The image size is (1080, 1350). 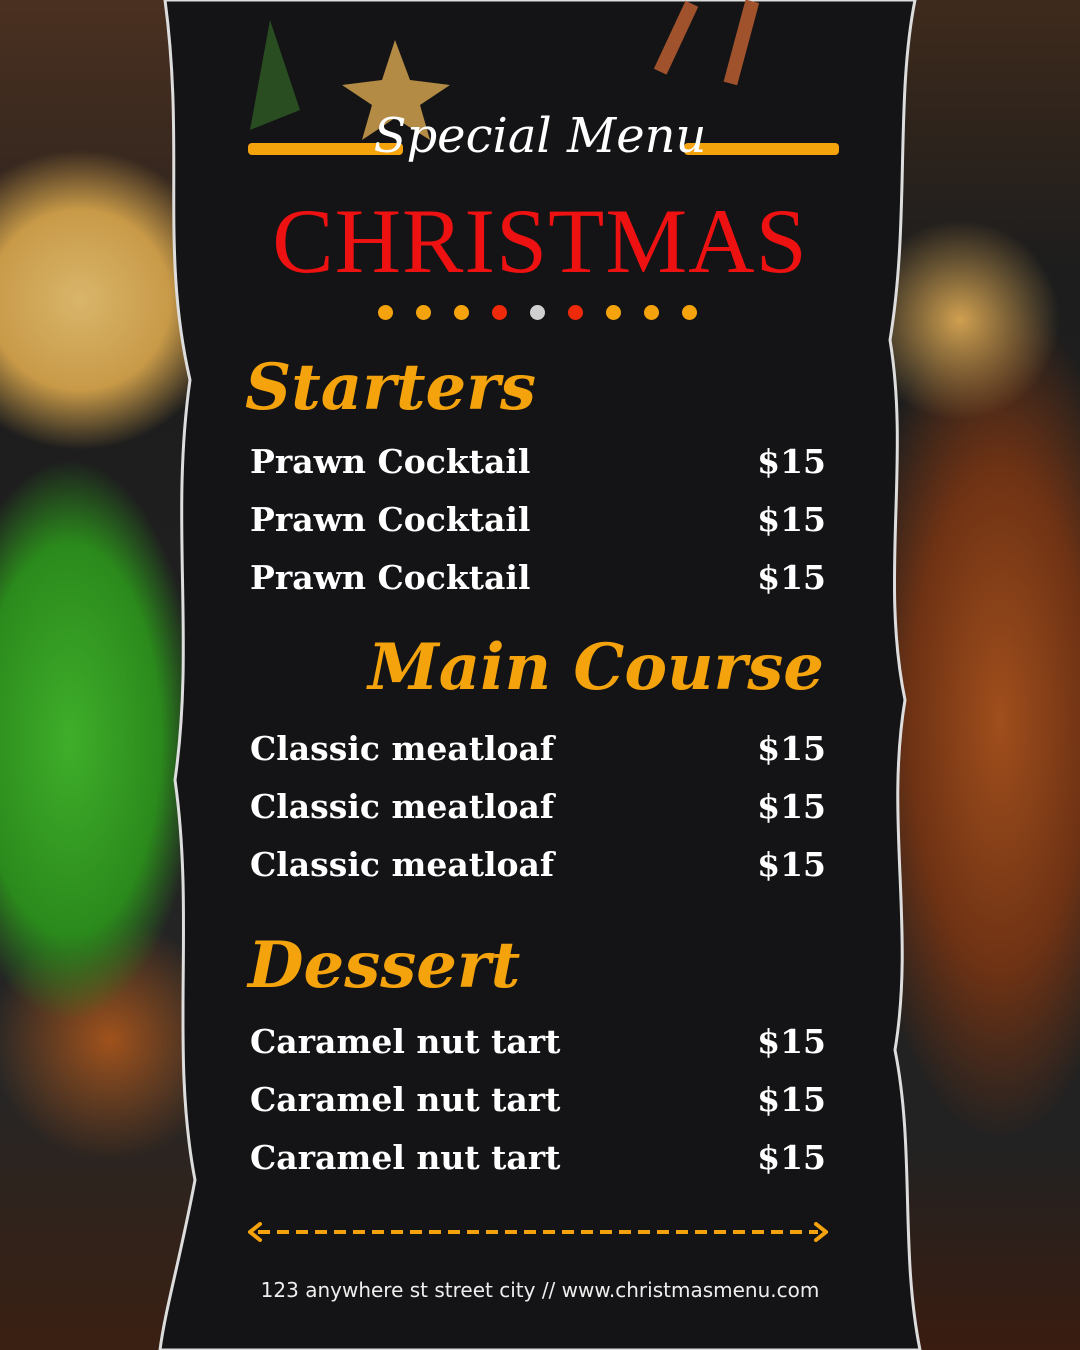 I want to click on section-title-main-course: Main Course, so click(x=595, y=667).